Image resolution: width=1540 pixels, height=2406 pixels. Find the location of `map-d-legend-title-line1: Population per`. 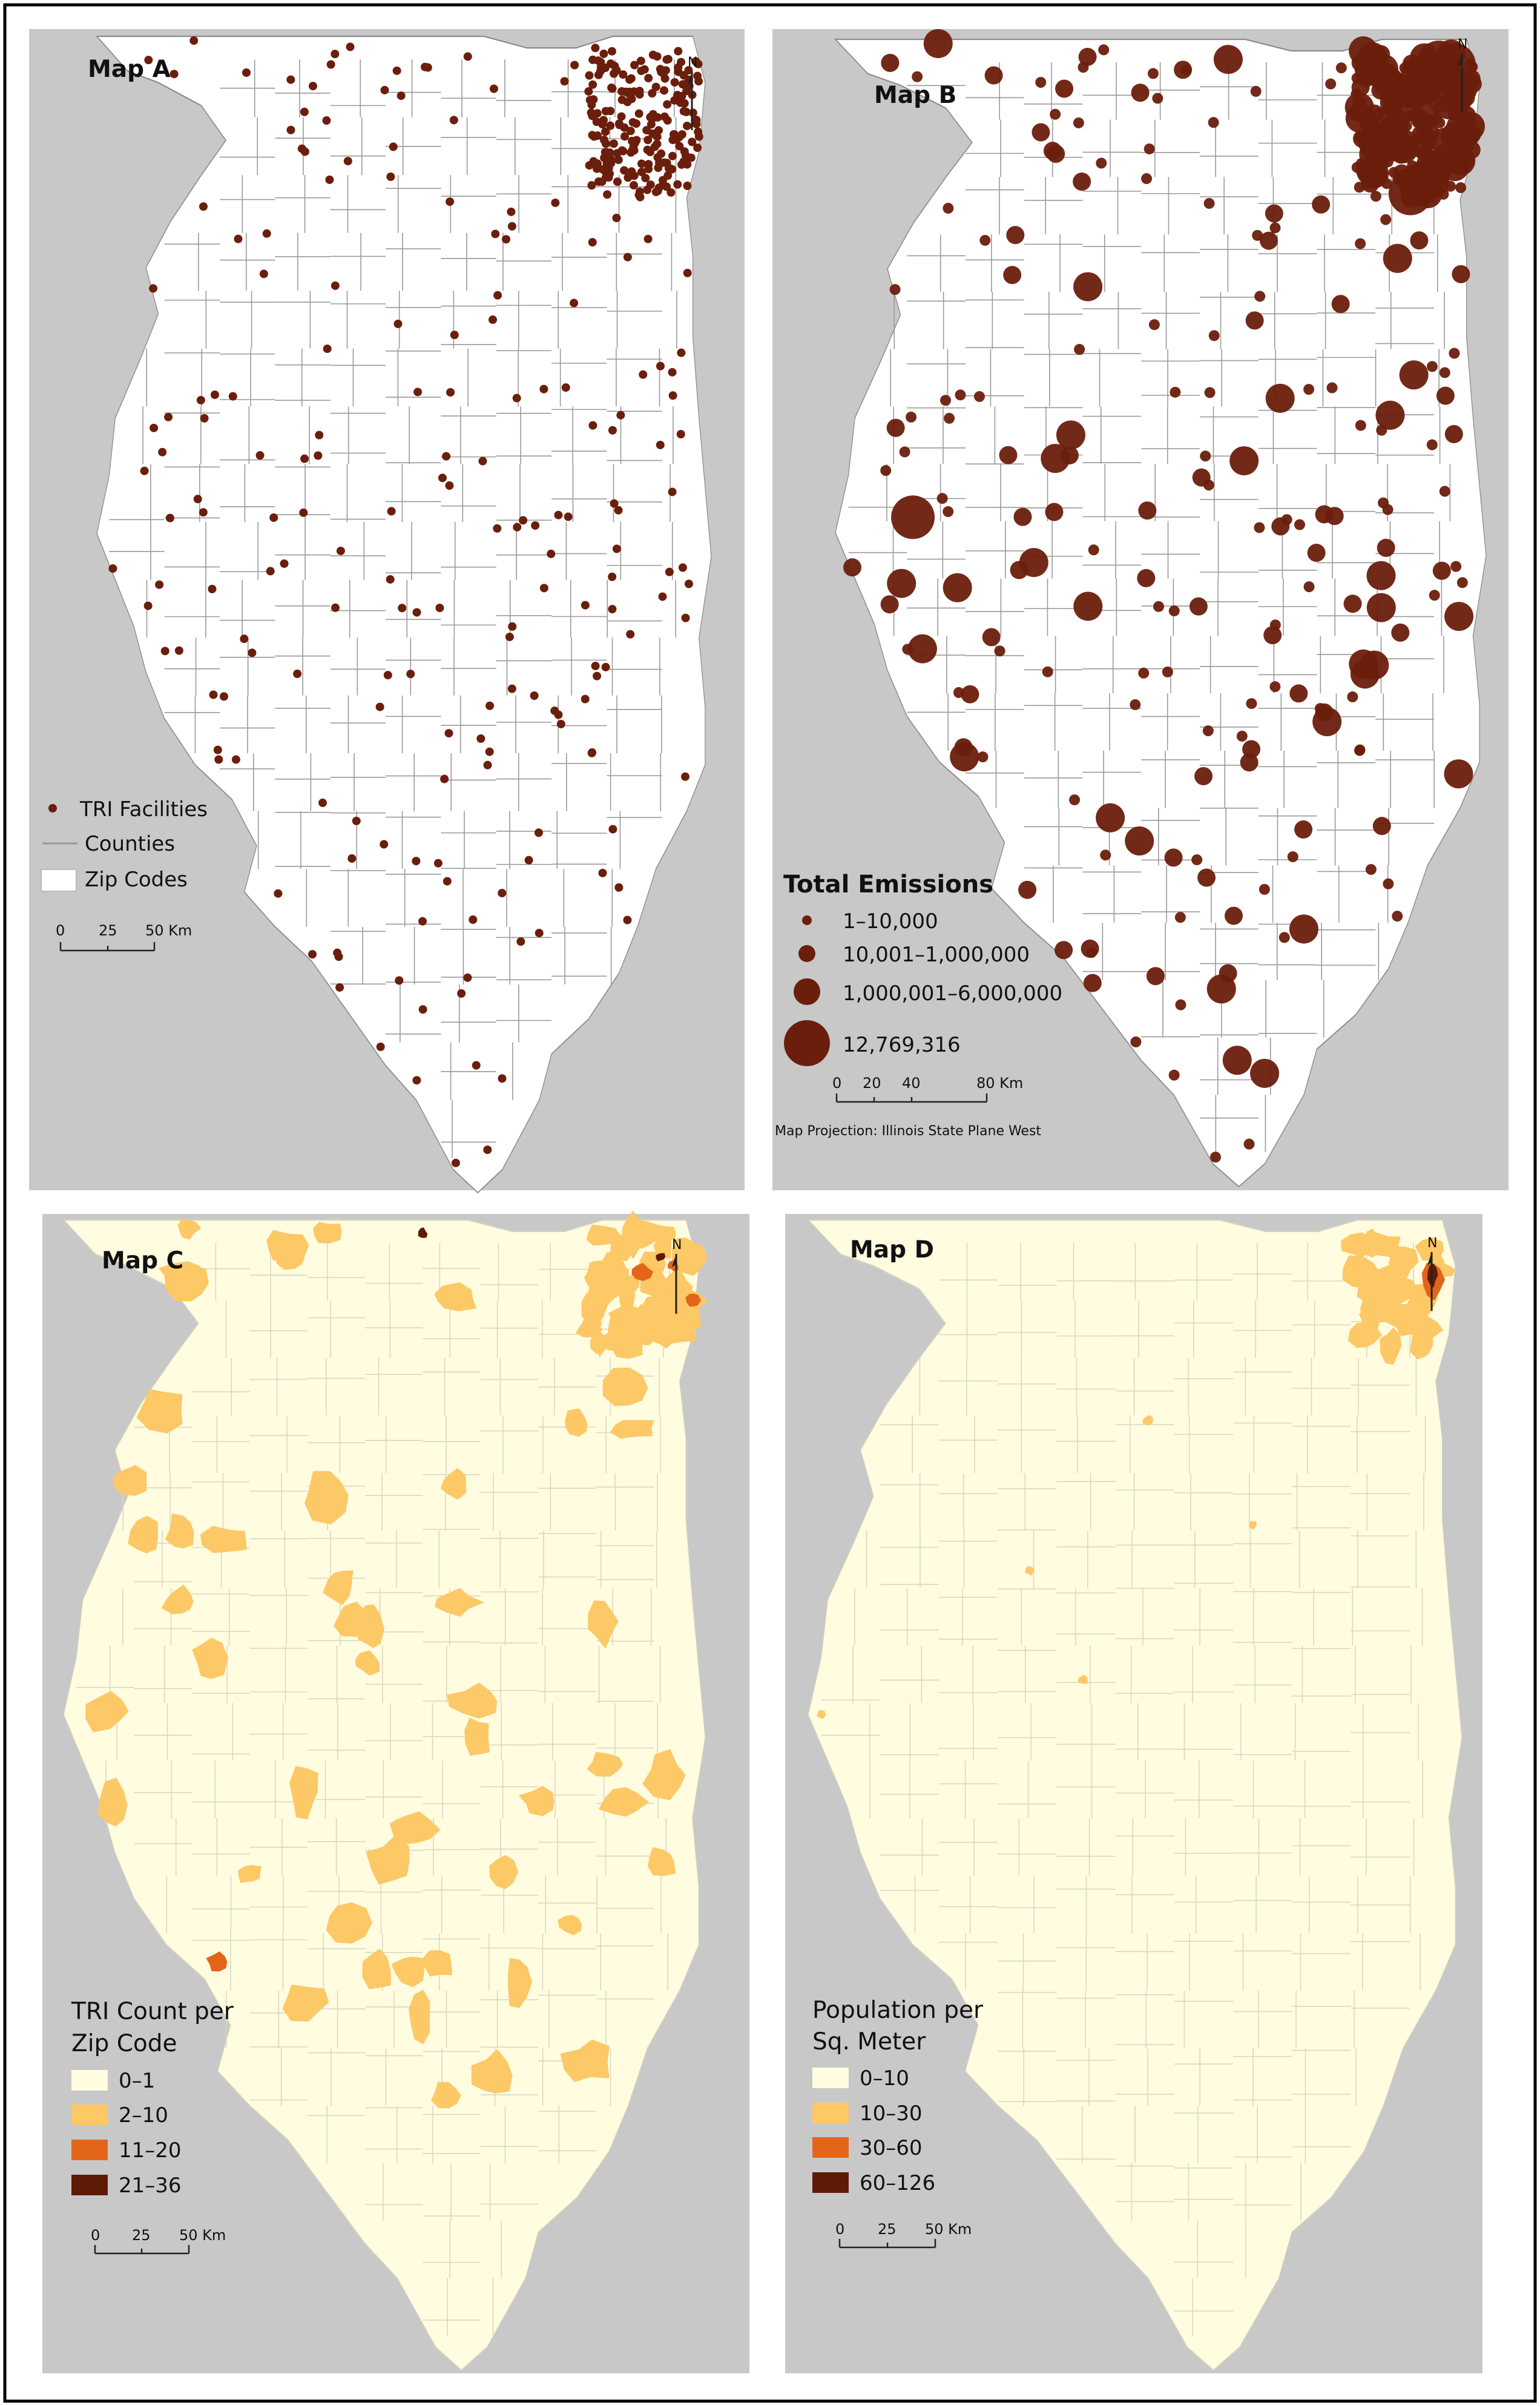

map-d-legend-title-line1: Population per is located at coordinates (898, 2010).